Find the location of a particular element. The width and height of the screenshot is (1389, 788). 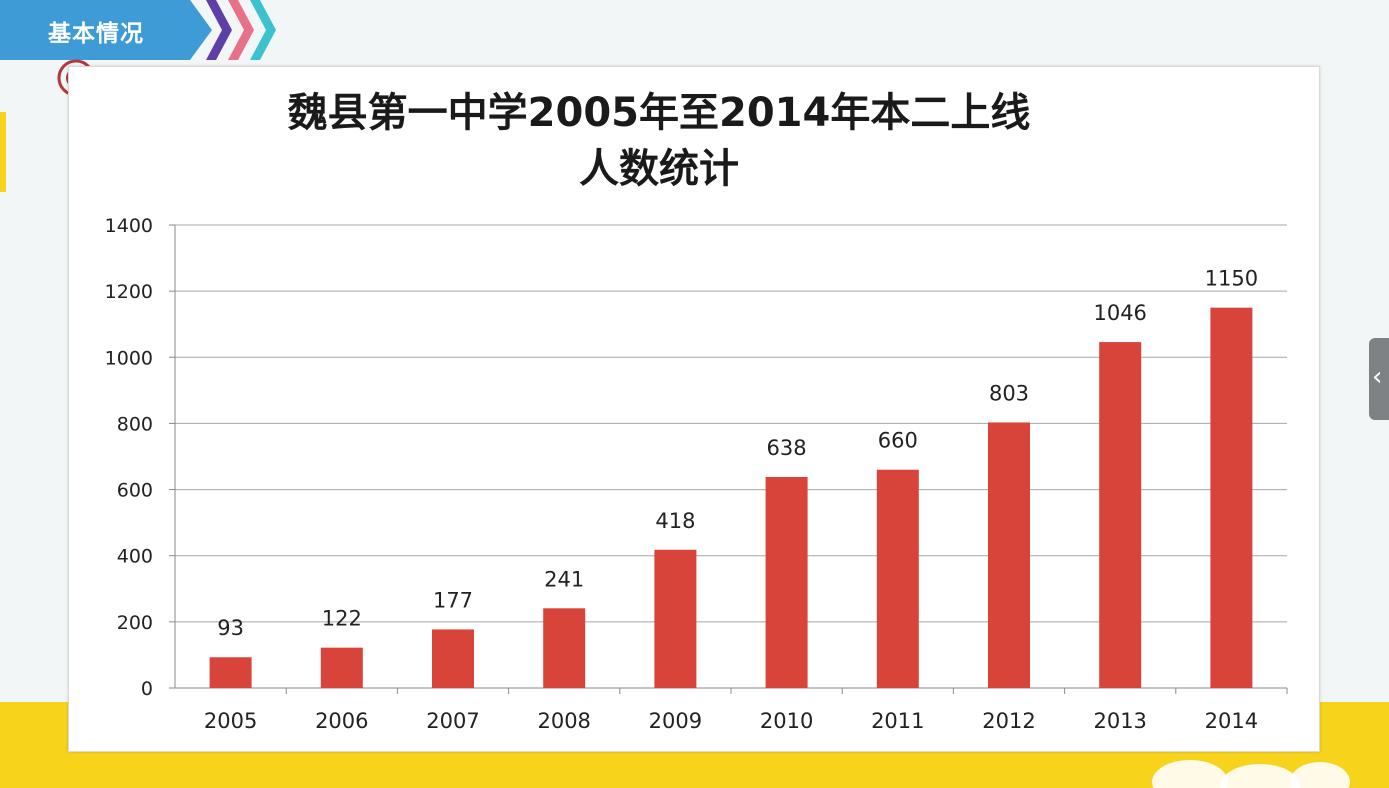

y-tick-label: 1000 is located at coordinates (129, 358).